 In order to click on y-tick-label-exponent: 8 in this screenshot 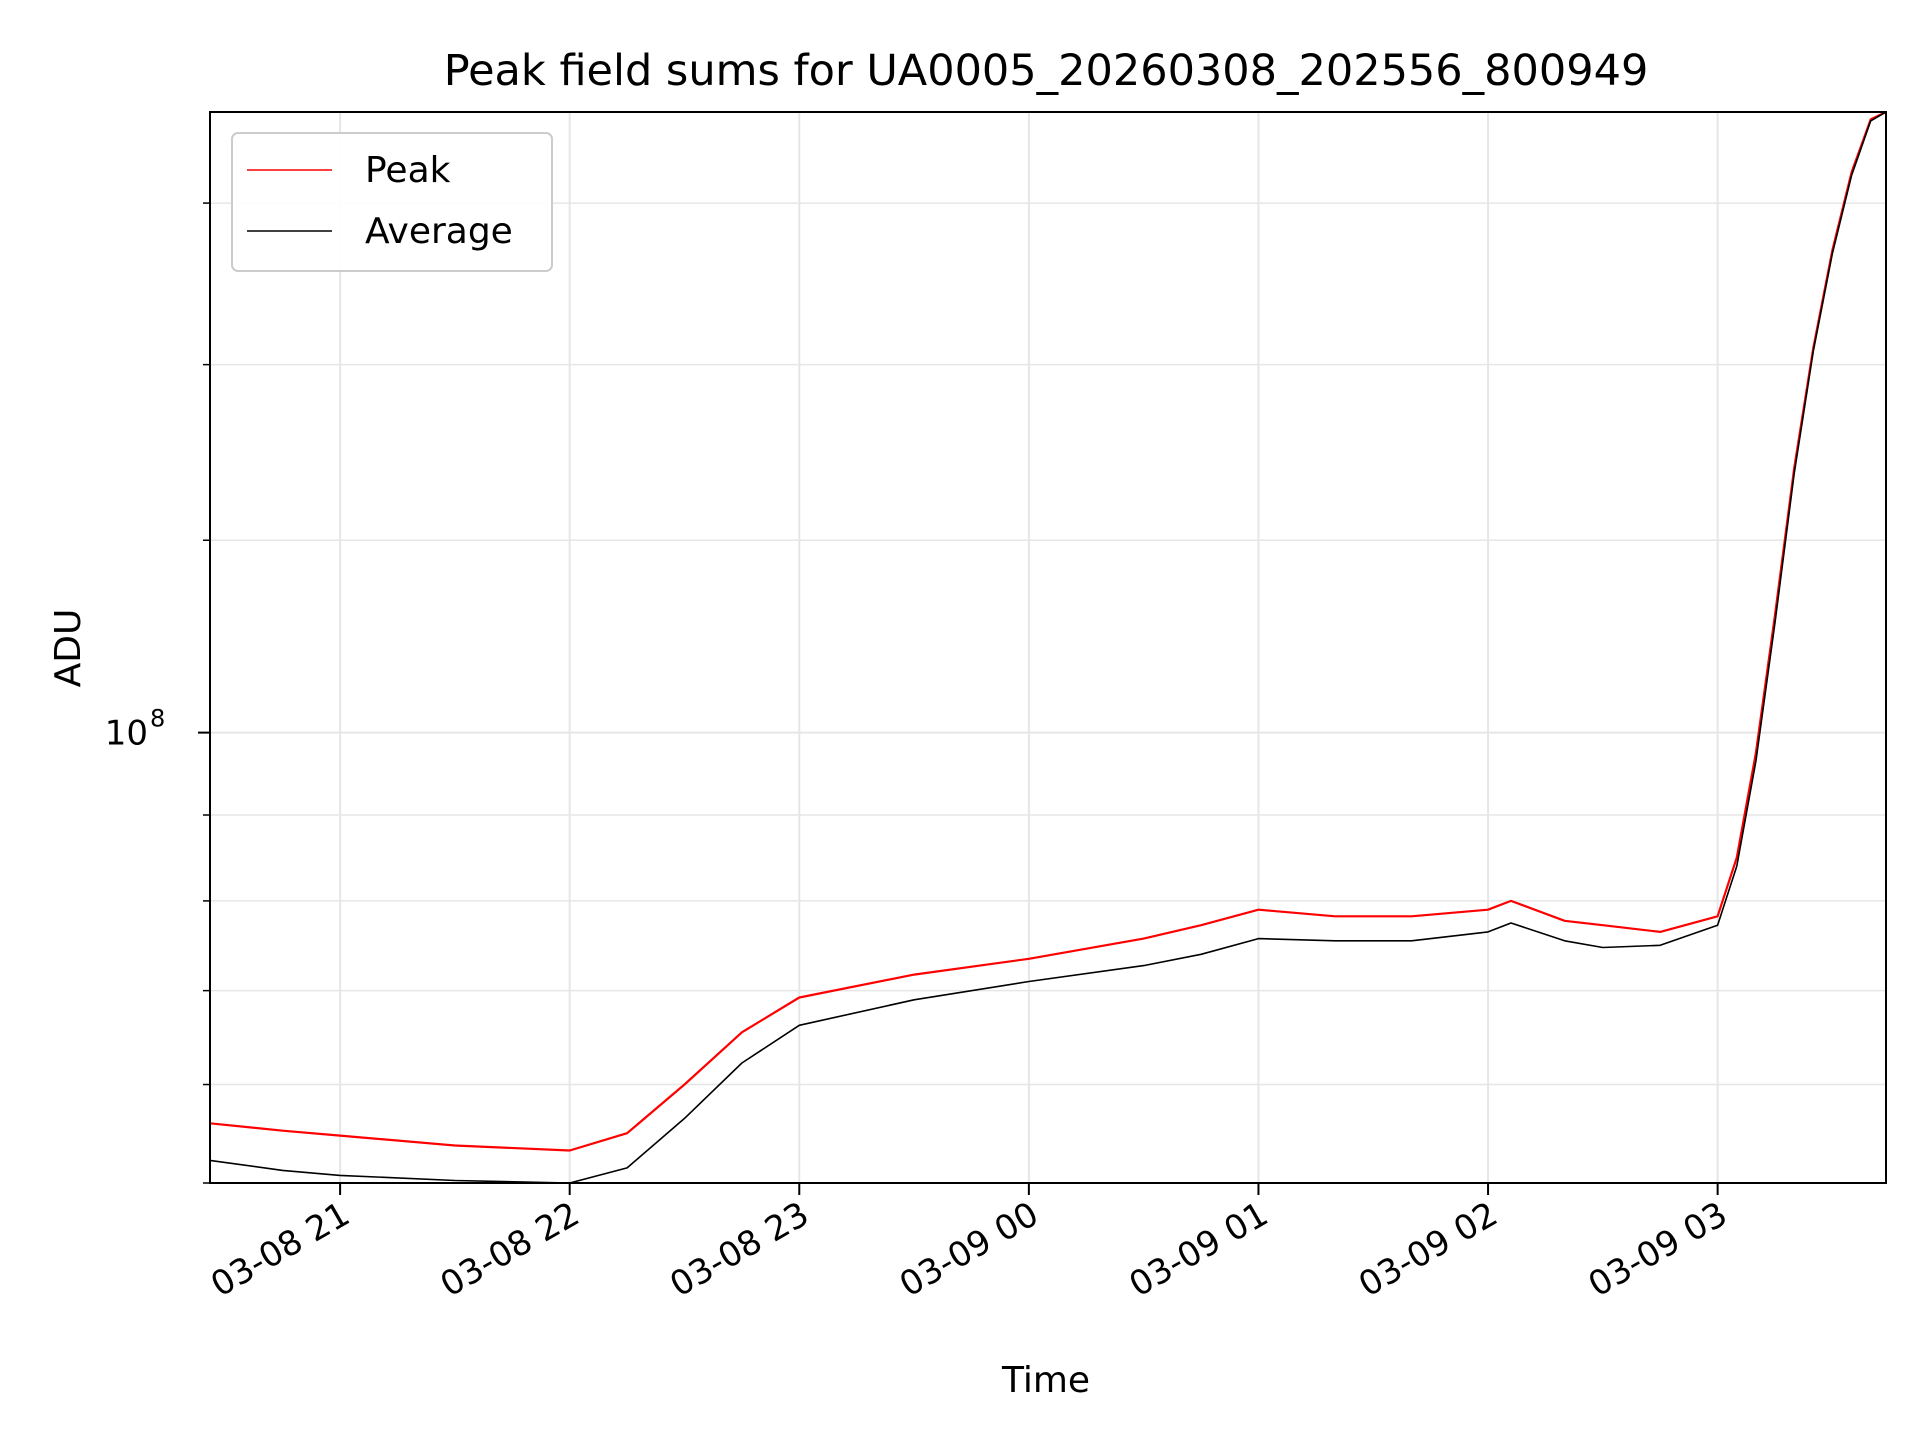, I will do `click(157, 719)`.